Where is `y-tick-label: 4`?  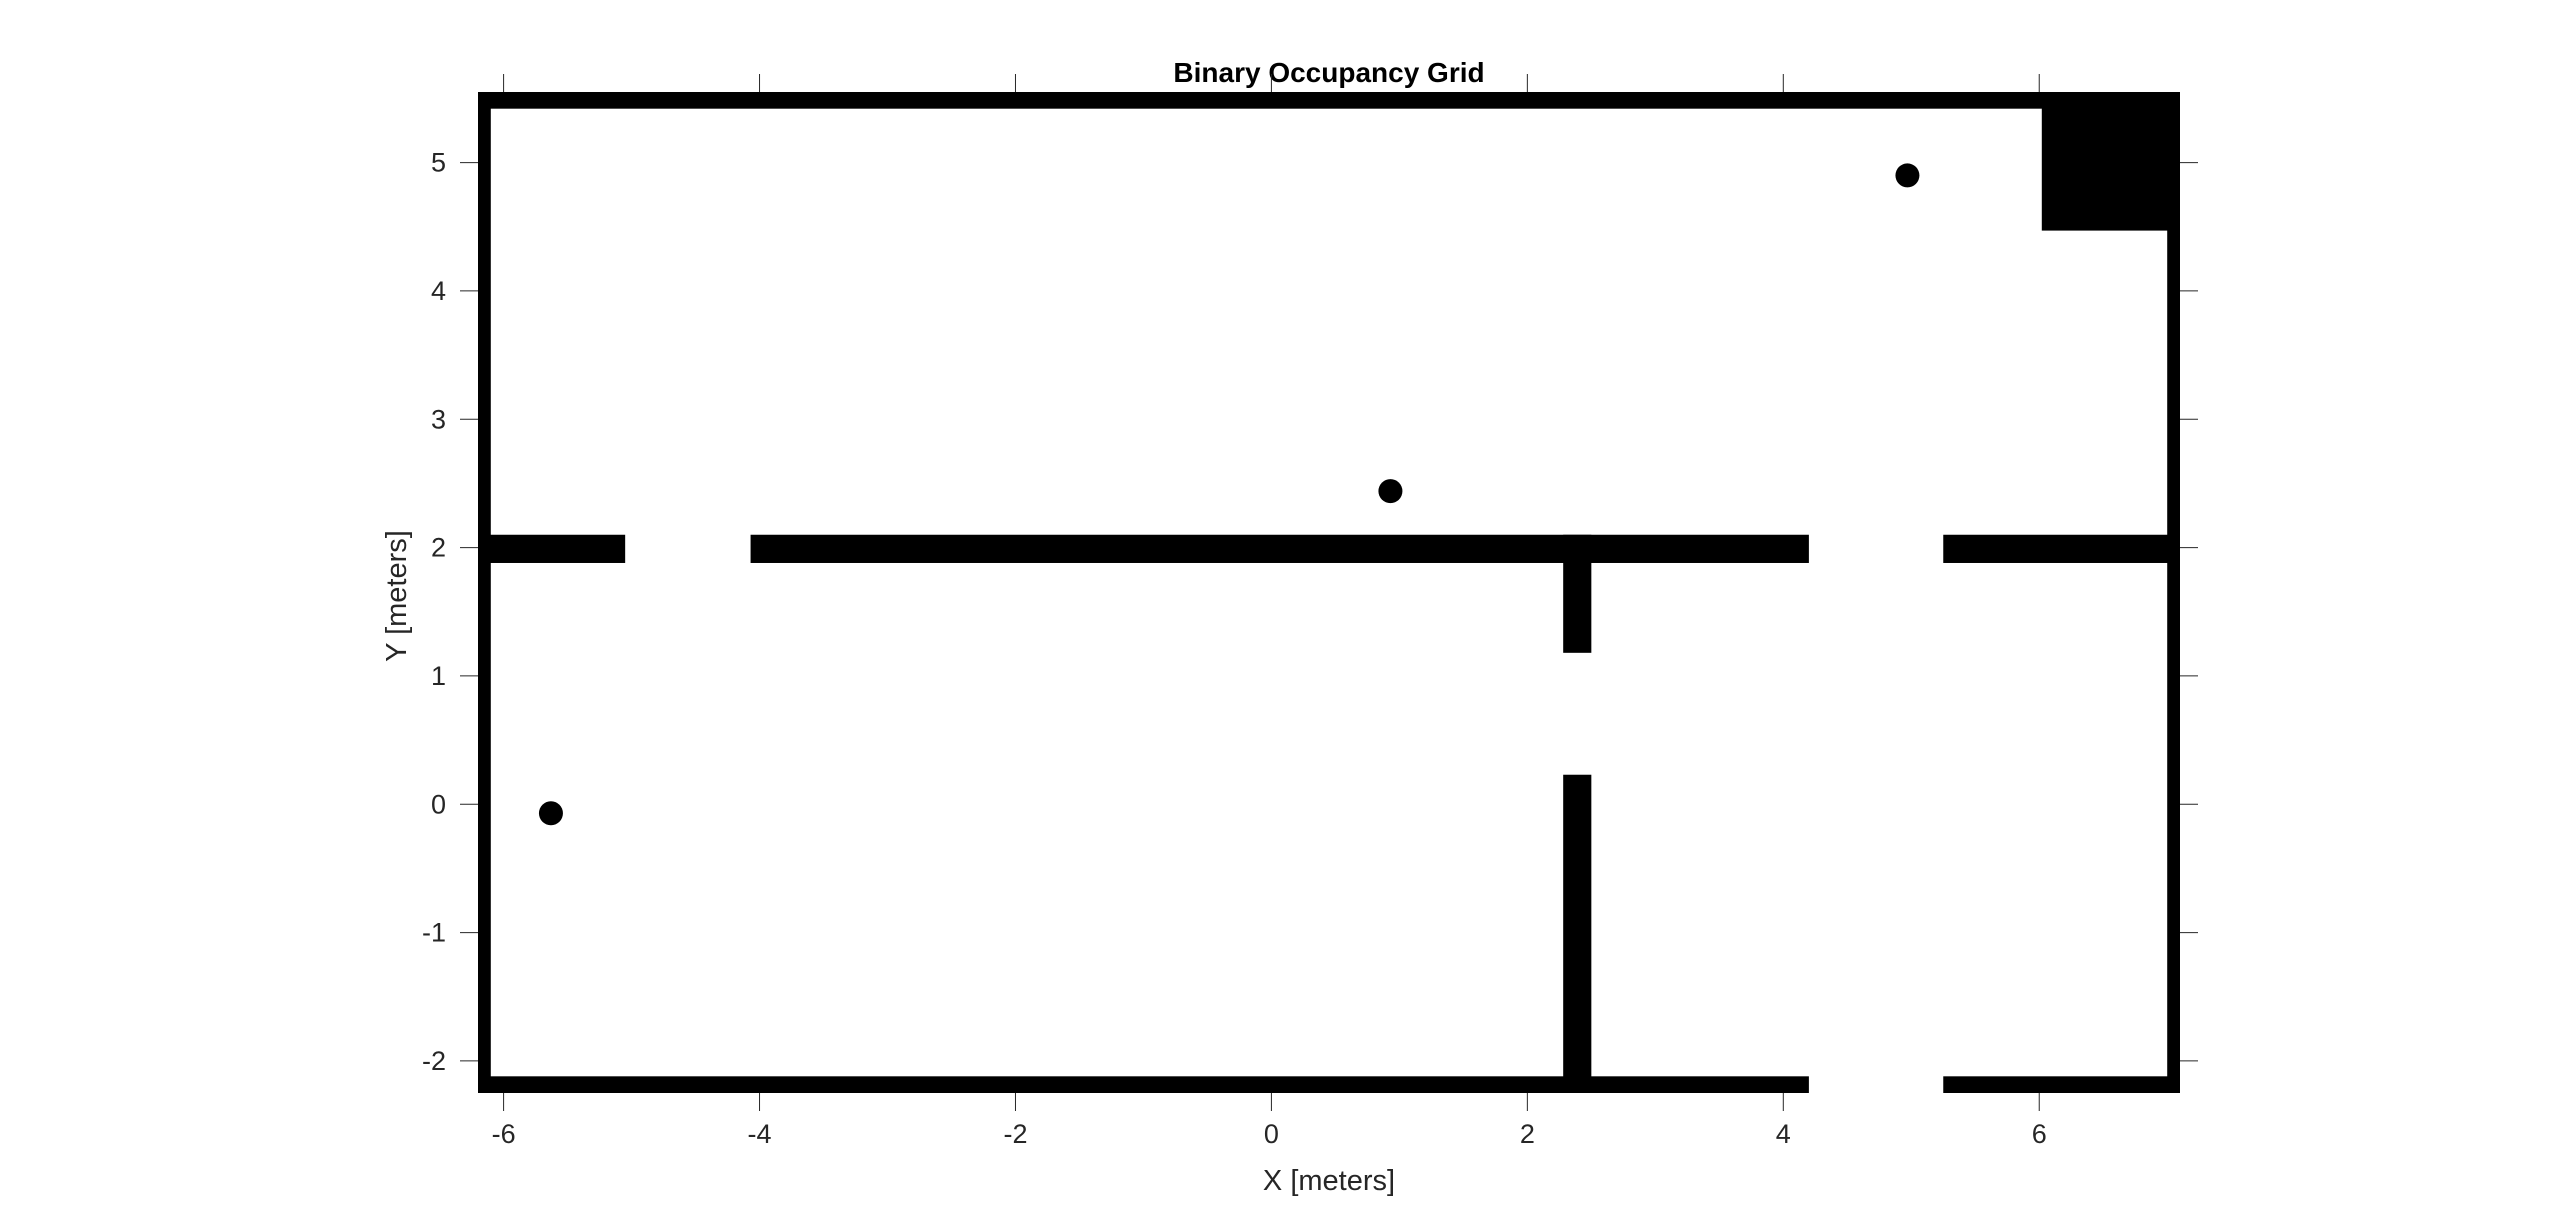
y-tick-label: 4 is located at coordinates (438, 291).